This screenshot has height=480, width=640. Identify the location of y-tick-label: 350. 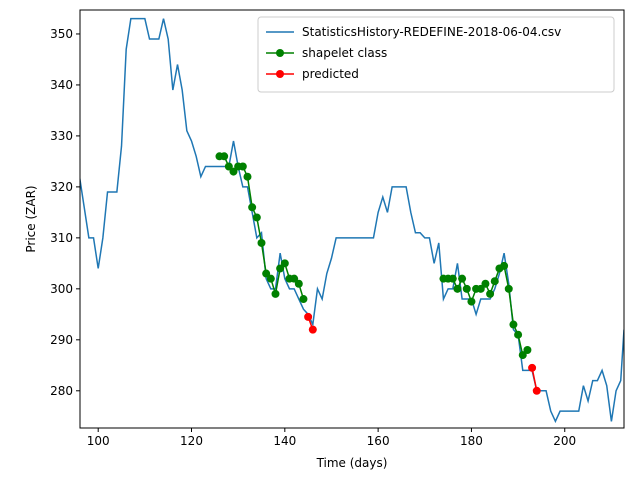
(61, 34).